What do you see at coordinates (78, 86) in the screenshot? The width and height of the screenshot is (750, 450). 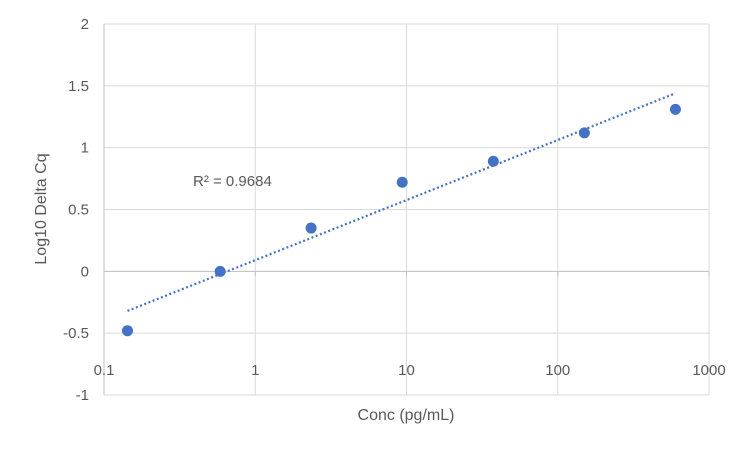 I see `y-tick-label: 1.5` at bounding box center [78, 86].